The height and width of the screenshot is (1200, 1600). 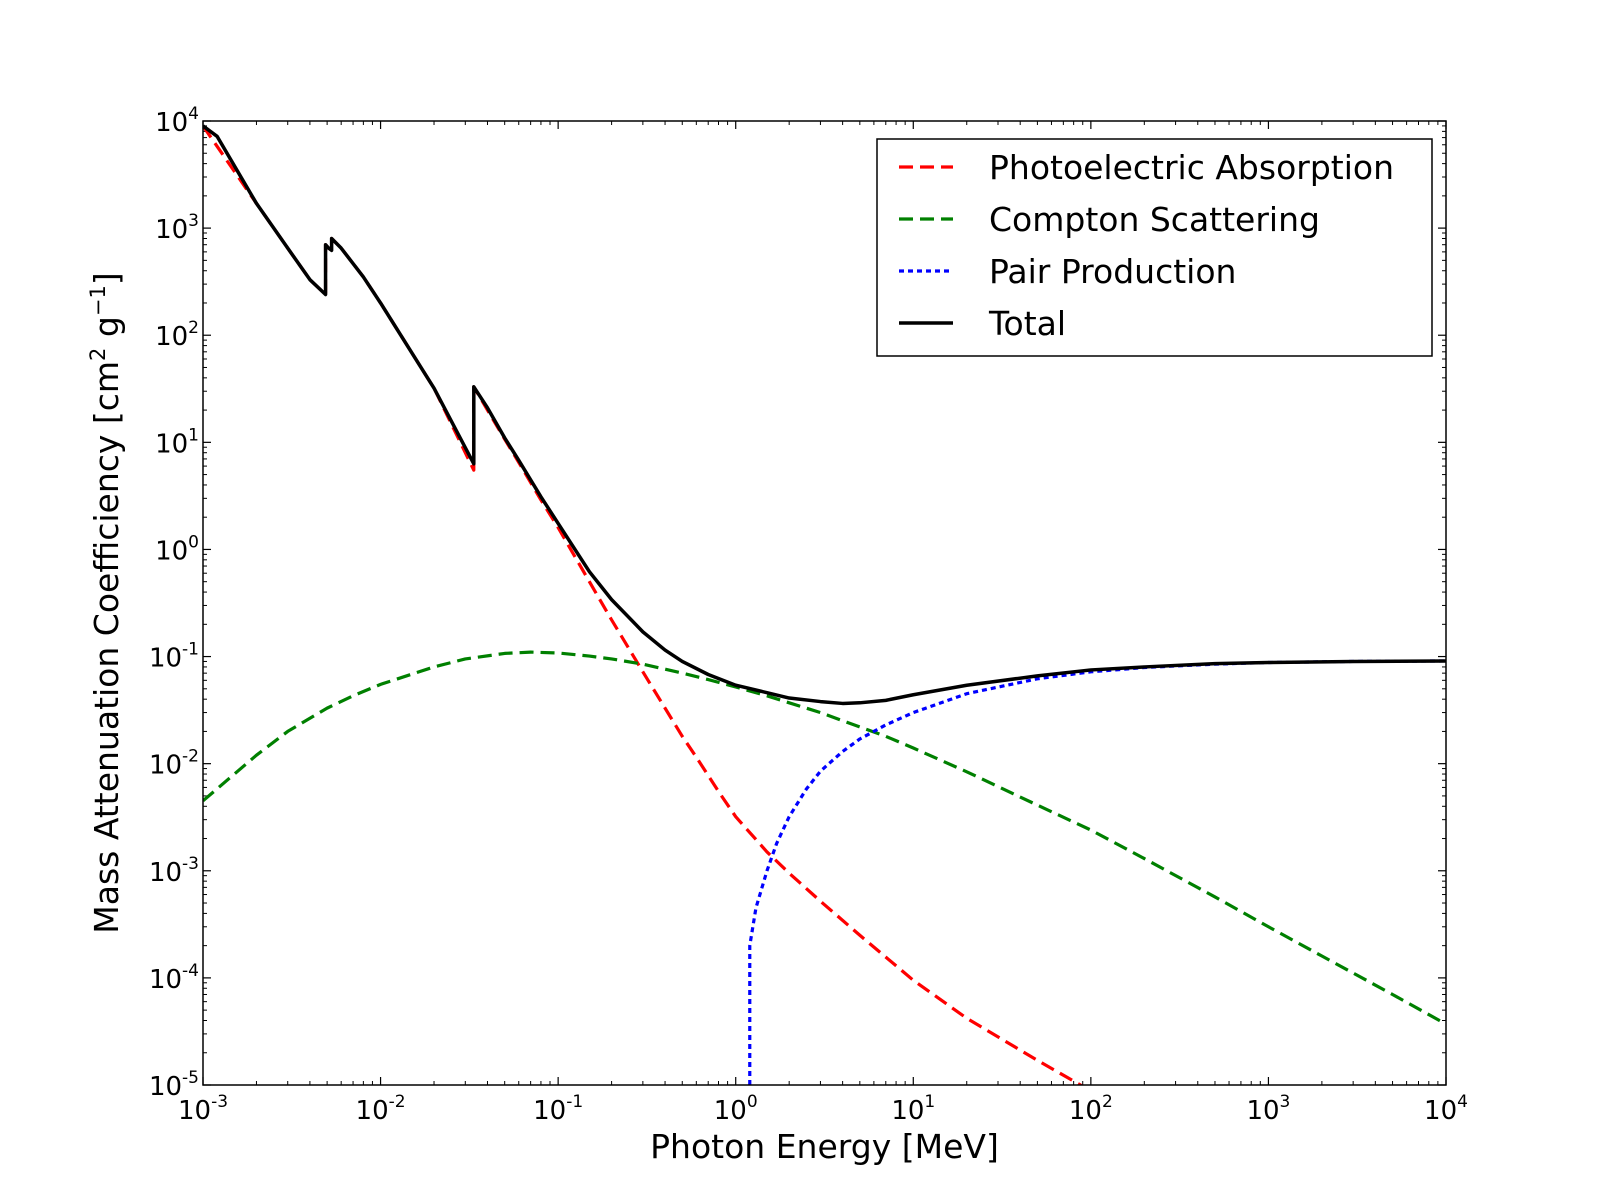 I want to click on x-tick-label-exp: 2, so click(x=1107, y=1102).